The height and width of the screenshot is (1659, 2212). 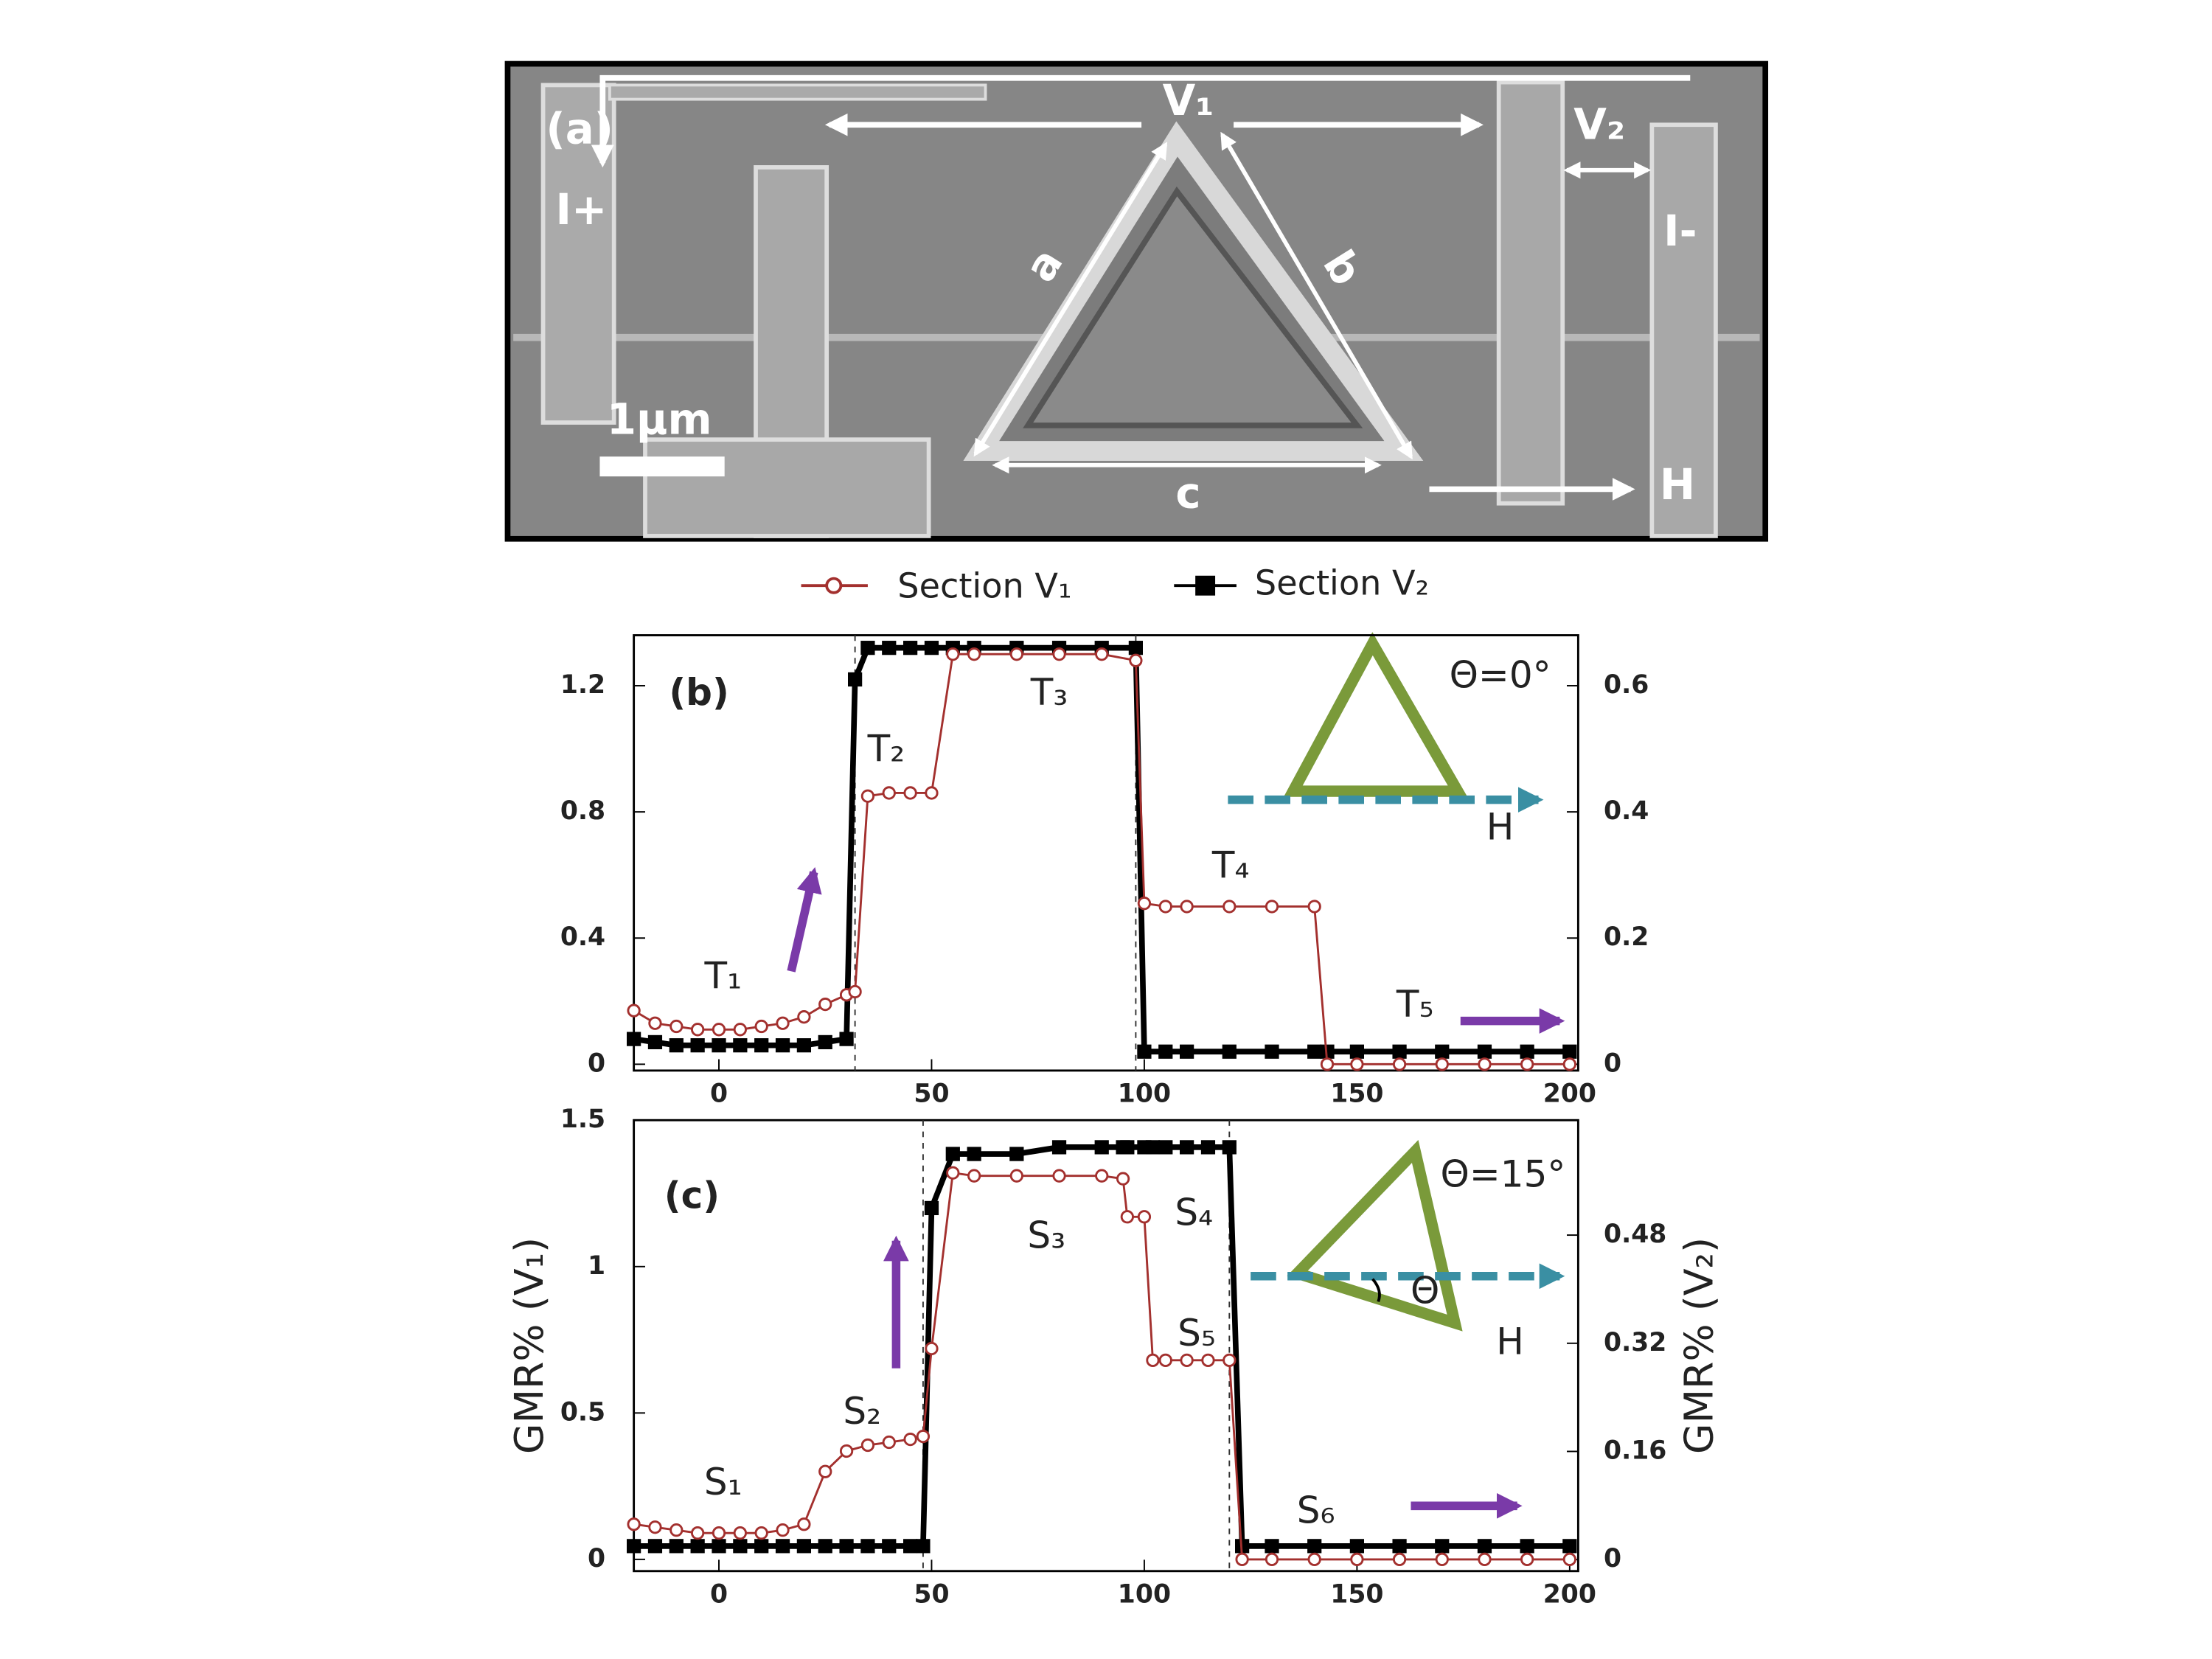 I want to click on inset-triangle, so click(x=1375, y=714).